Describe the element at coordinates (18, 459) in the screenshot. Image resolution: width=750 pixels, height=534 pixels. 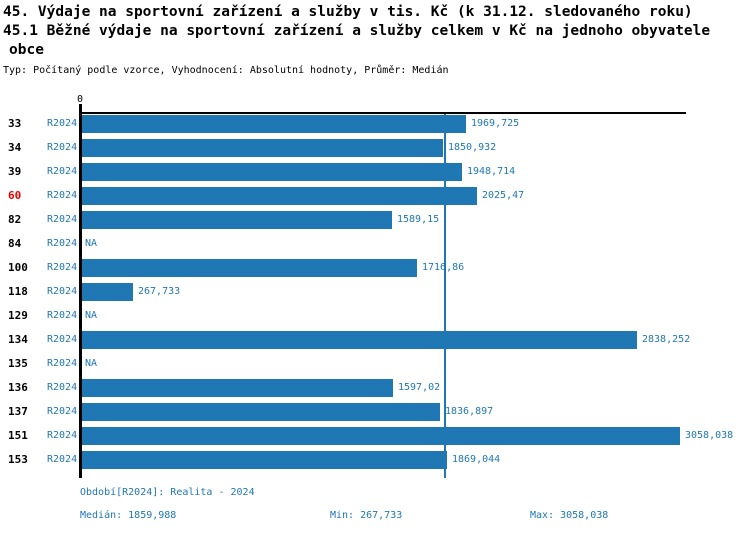
I see `row-id-label: 153` at that location.